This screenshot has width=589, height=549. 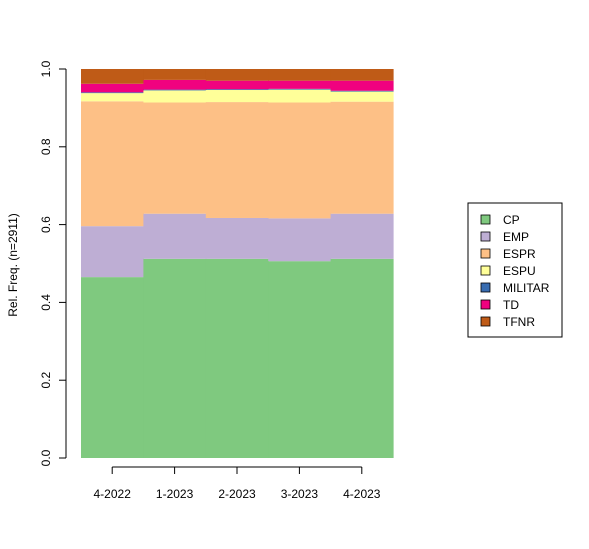 I want to click on bar-segment-espu-3-2023, so click(x=300, y=96).